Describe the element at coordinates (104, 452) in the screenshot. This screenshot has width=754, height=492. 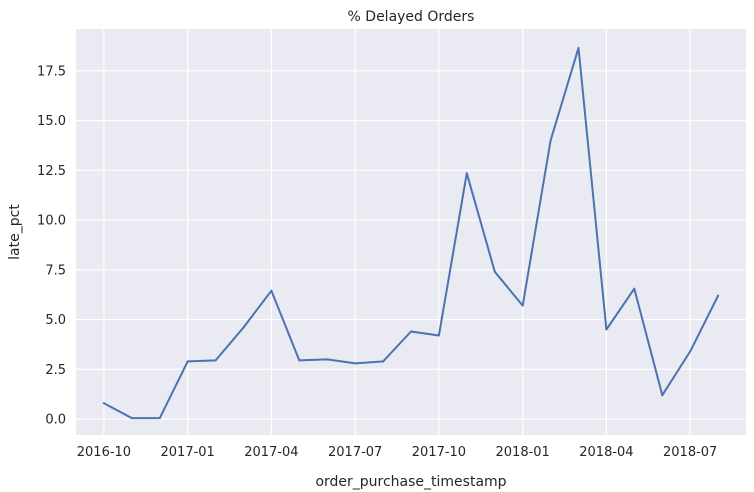
I see `x-tick-label: 2016-10` at that location.